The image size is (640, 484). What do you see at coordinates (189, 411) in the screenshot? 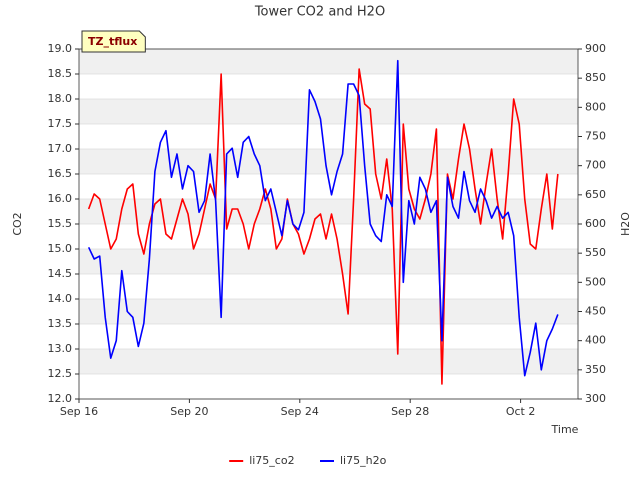
I see `x-tick-label: Sep 20` at bounding box center [189, 411].